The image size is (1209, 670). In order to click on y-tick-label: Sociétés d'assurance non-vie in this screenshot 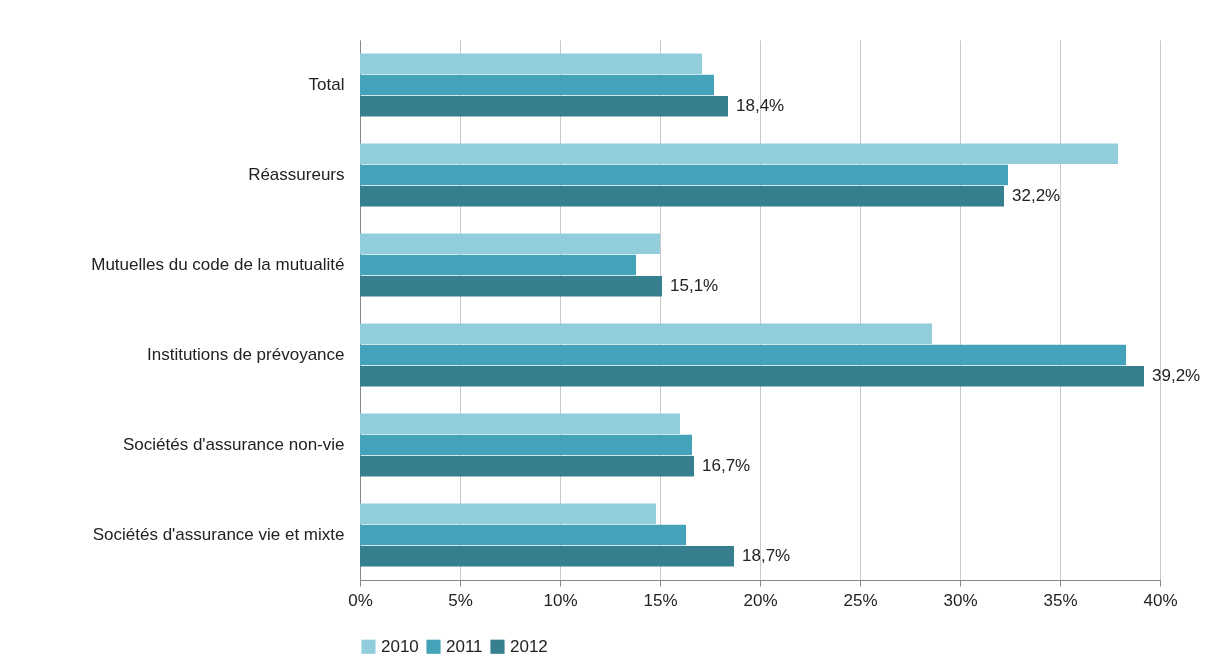, I will do `click(233, 444)`.